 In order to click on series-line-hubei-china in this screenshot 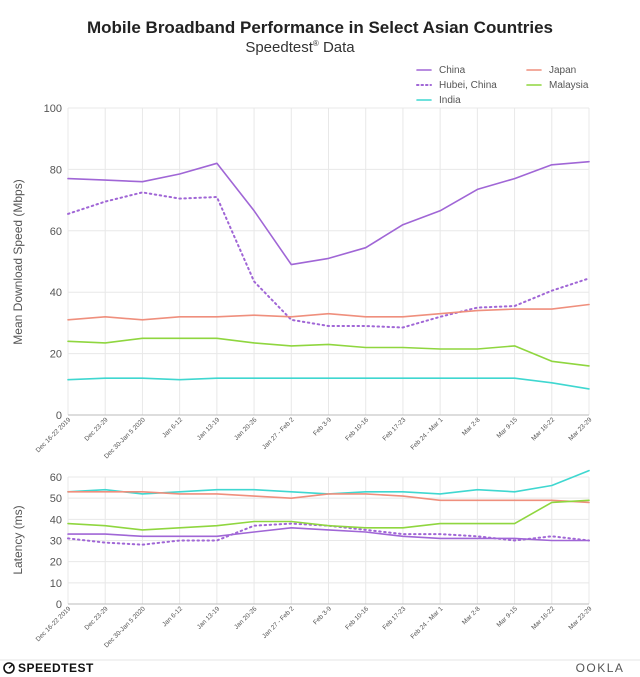, I will do `click(328, 534)`.